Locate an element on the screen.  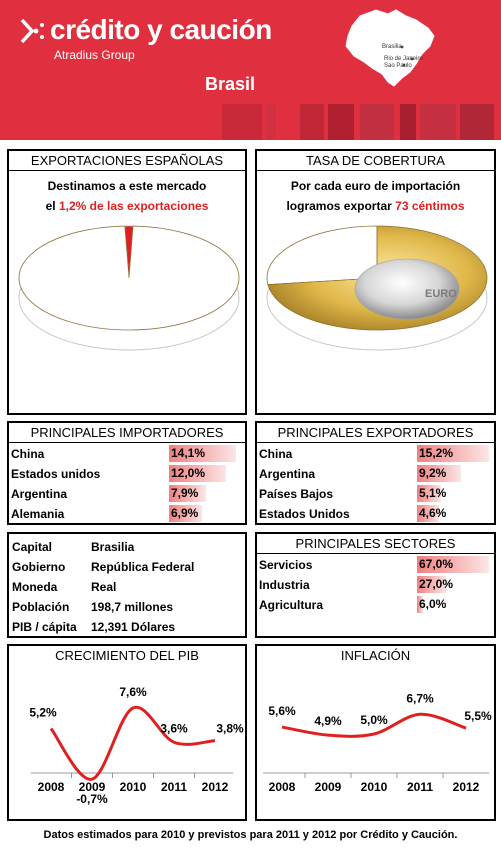
bar-cell: 6,0% is located at coordinates (453, 604).